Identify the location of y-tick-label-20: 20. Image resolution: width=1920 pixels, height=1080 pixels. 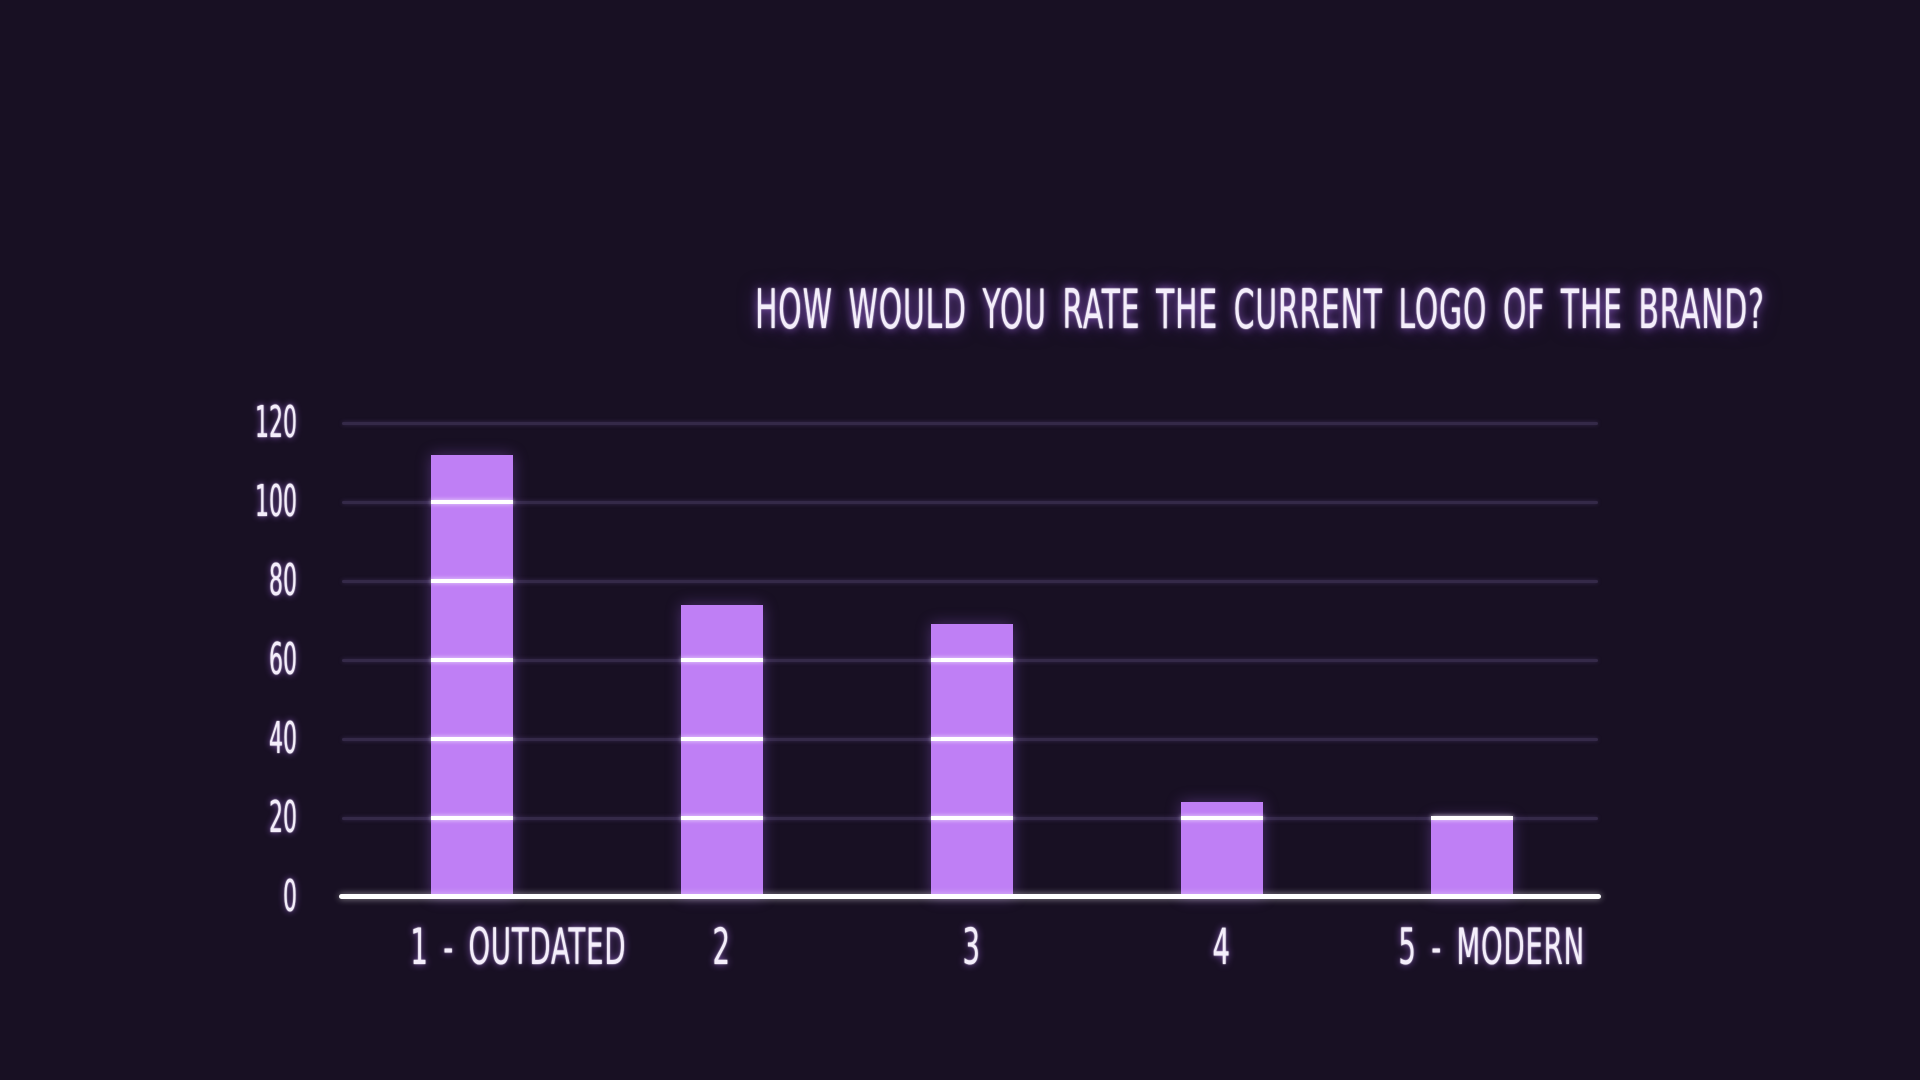
(227, 818).